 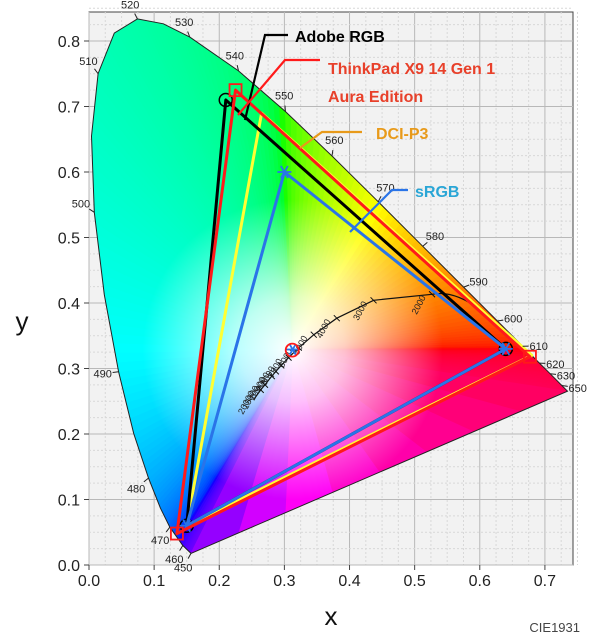 What do you see at coordinates (402, 134) in the screenshot?
I see `legend-label: DCI-P3` at bounding box center [402, 134].